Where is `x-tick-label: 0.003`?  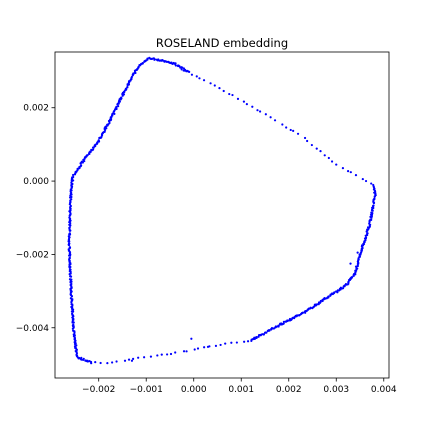 x-tick-label: 0.003 is located at coordinates (336, 390).